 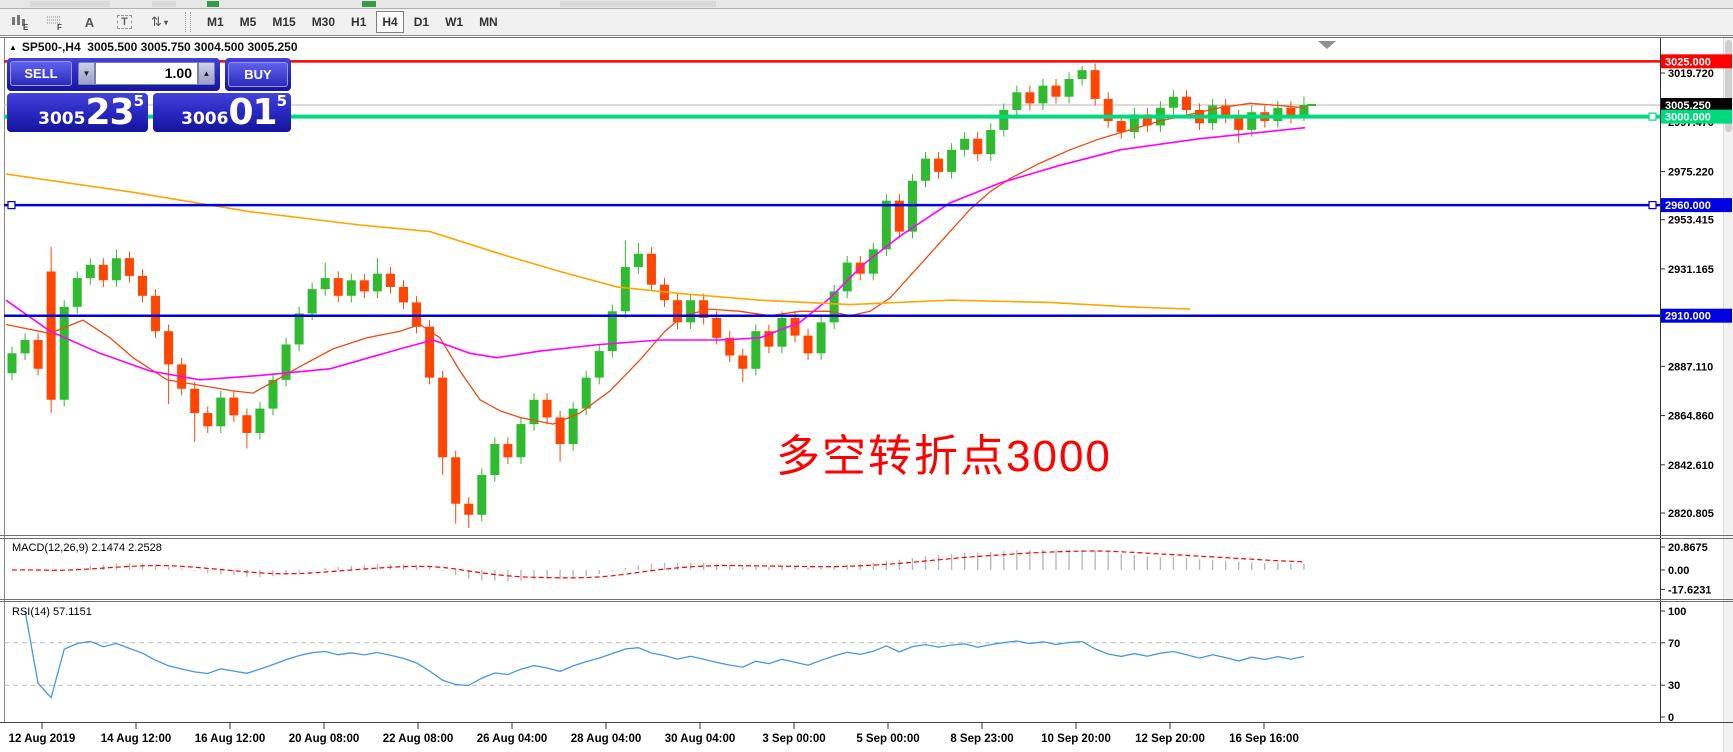 I want to click on macd-axis-label: 0.00, so click(x=1678, y=571).